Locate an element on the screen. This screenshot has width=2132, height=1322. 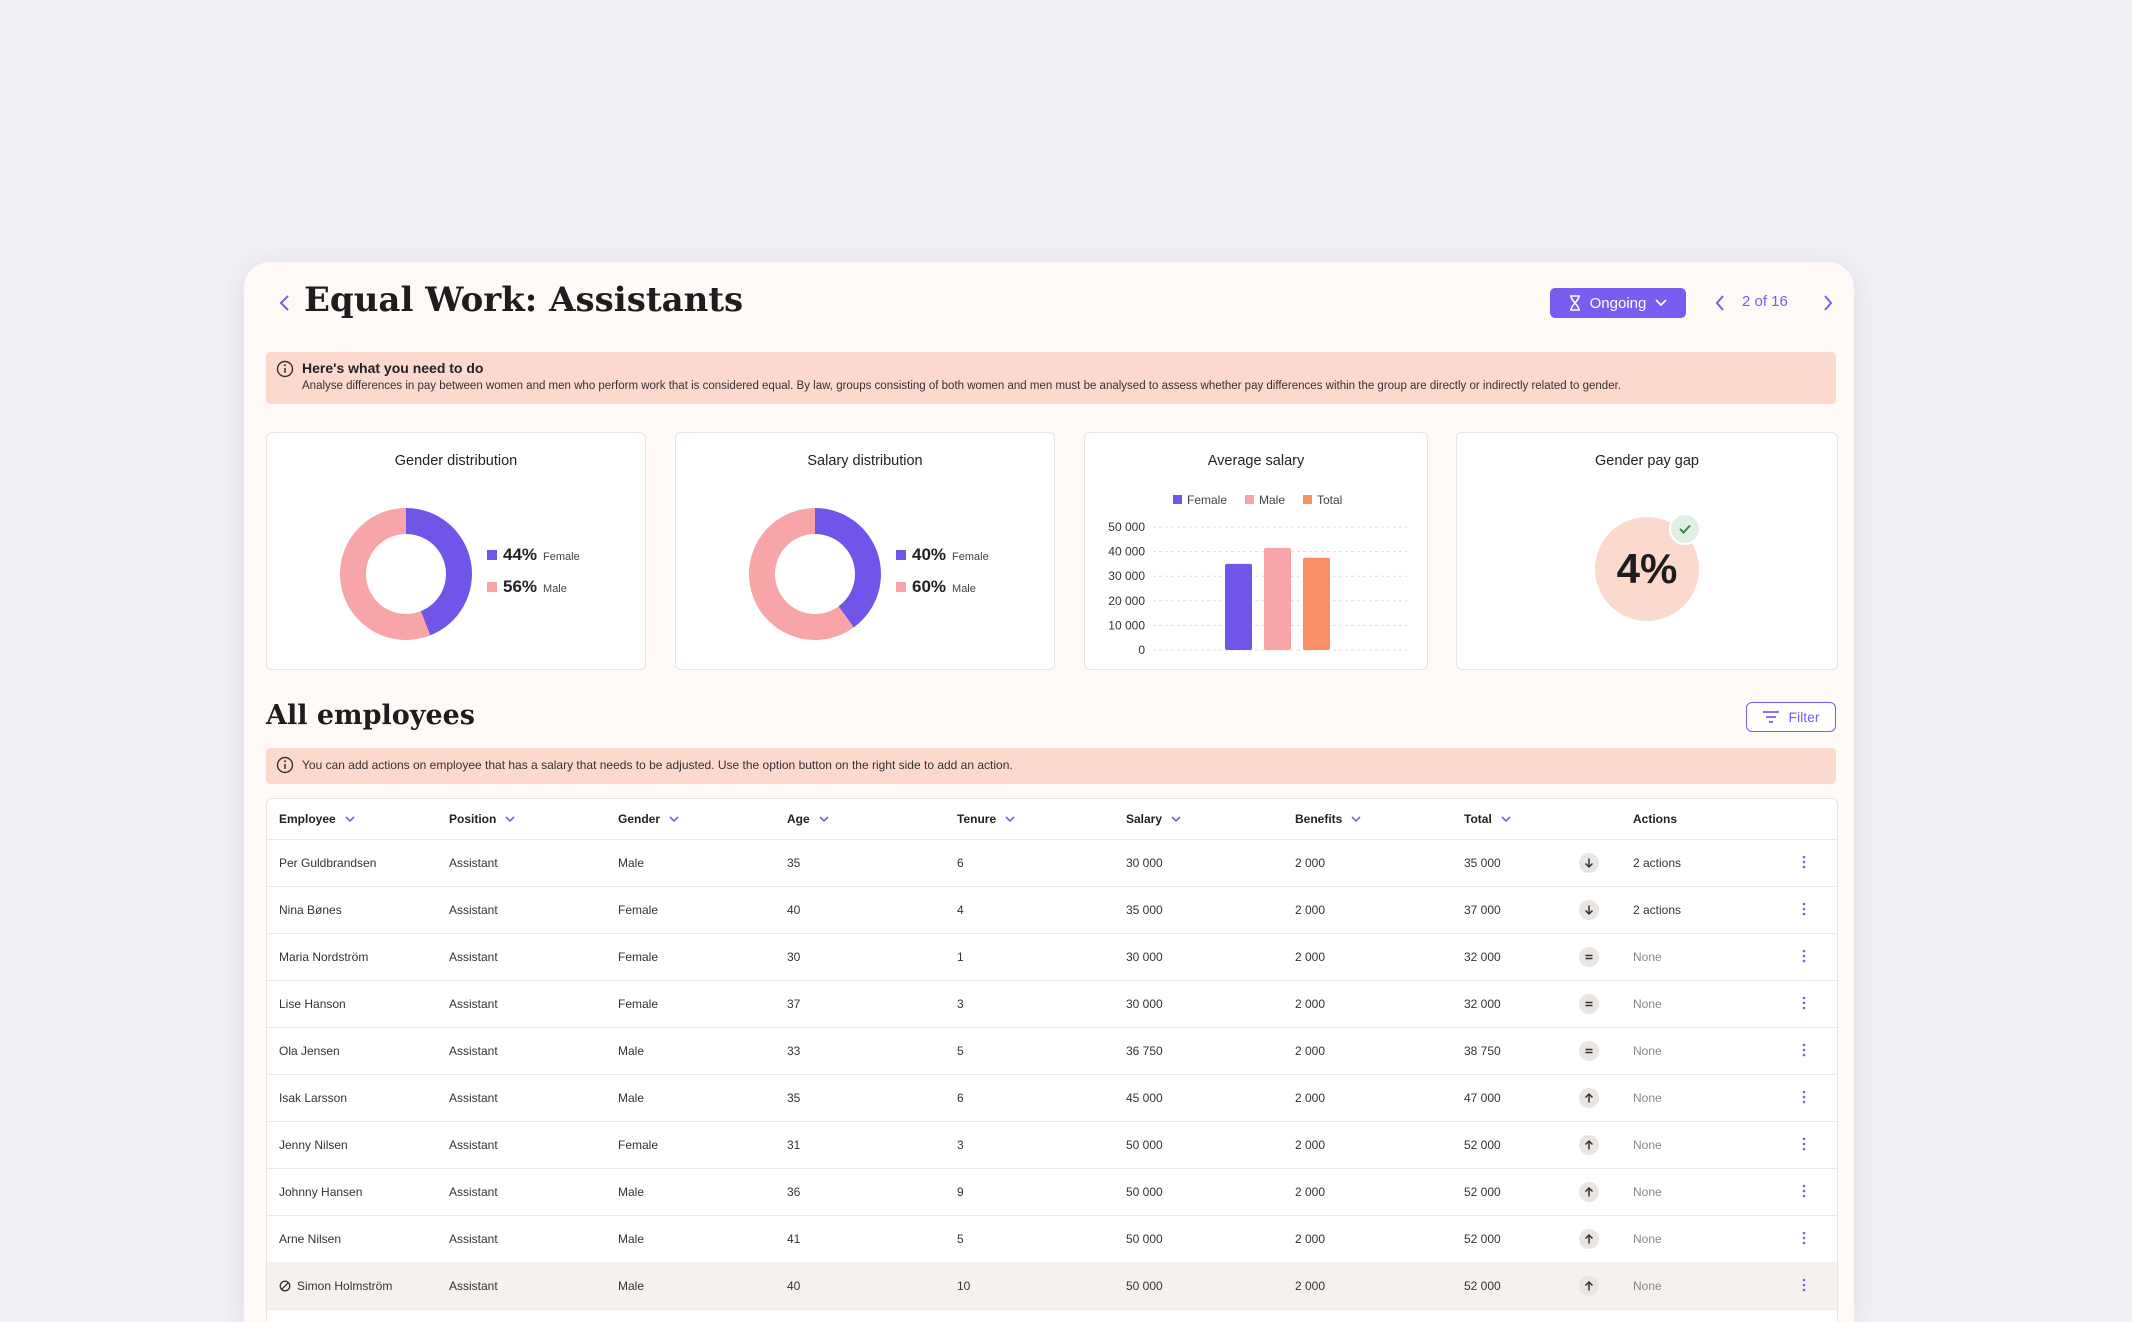
previous-group-button is located at coordinates (1720, 303).